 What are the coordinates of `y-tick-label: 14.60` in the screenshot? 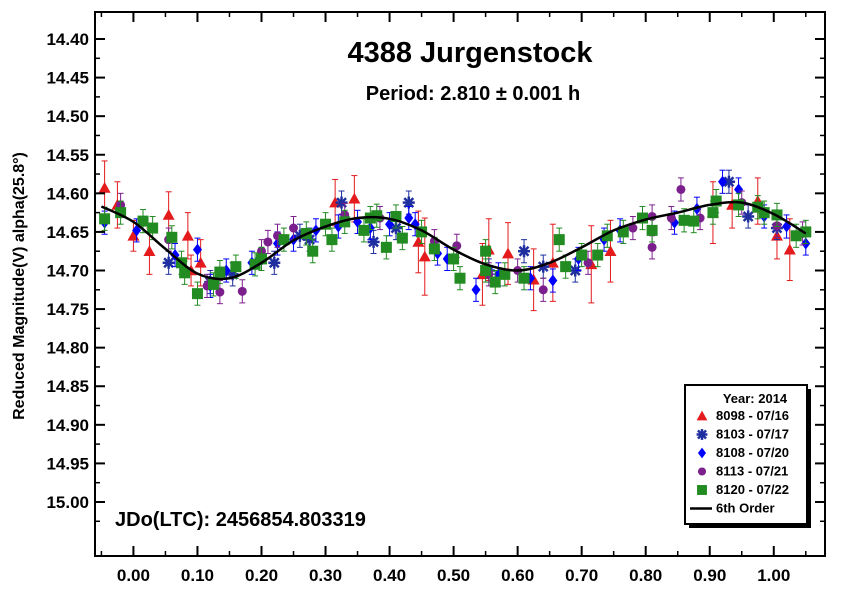 It's located at (67, 193).